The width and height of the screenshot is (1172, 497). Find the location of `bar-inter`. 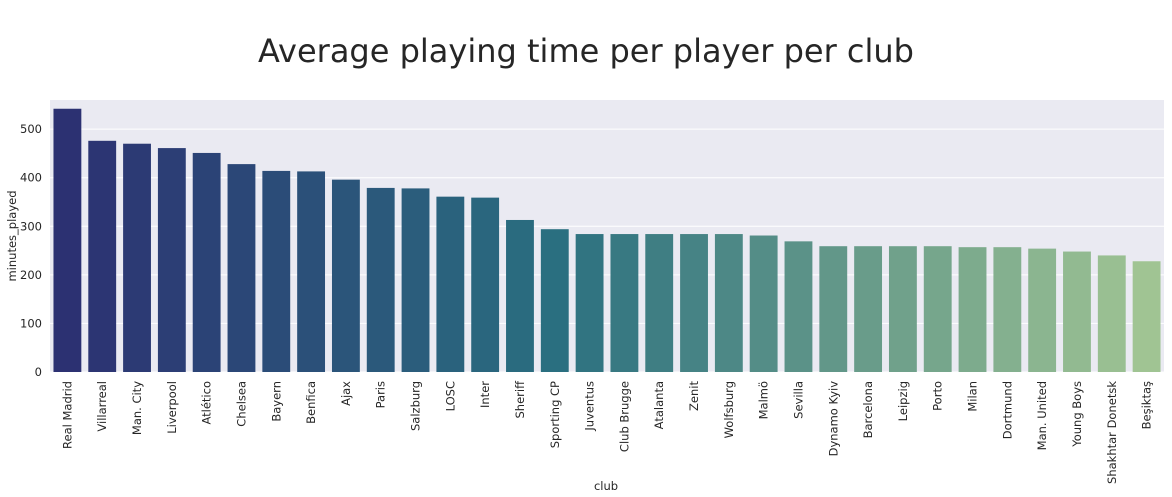

bar-inter is located at coordinates (485, 284).